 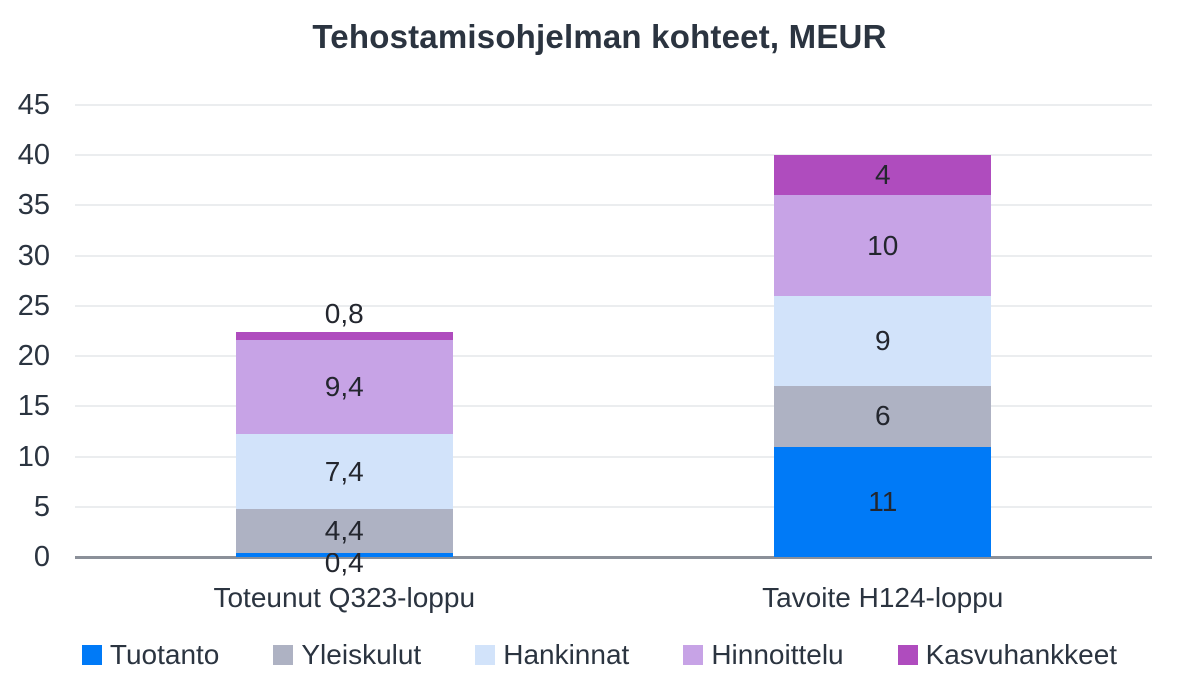 I want to click on legend-label: Hinnoittelu, so click(x=777, y=654).